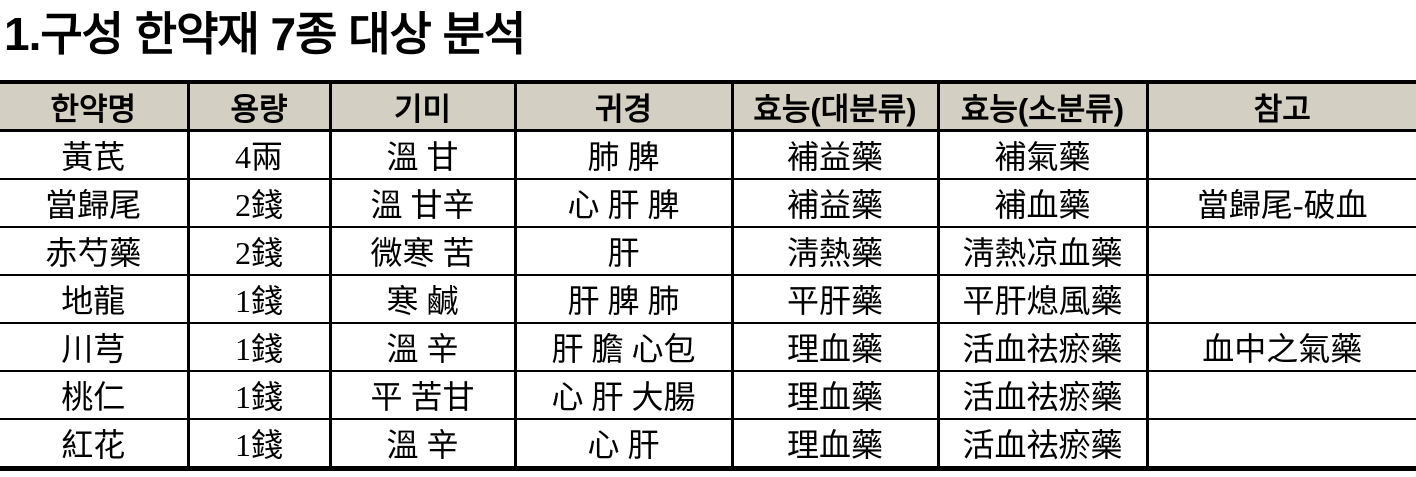 The image size is (1416, 477). What do you see at coordinates (421, 251) in the screenshot?
I see `cell-nature-flavor: 微寒 苦` at bounding box center [421, 251].